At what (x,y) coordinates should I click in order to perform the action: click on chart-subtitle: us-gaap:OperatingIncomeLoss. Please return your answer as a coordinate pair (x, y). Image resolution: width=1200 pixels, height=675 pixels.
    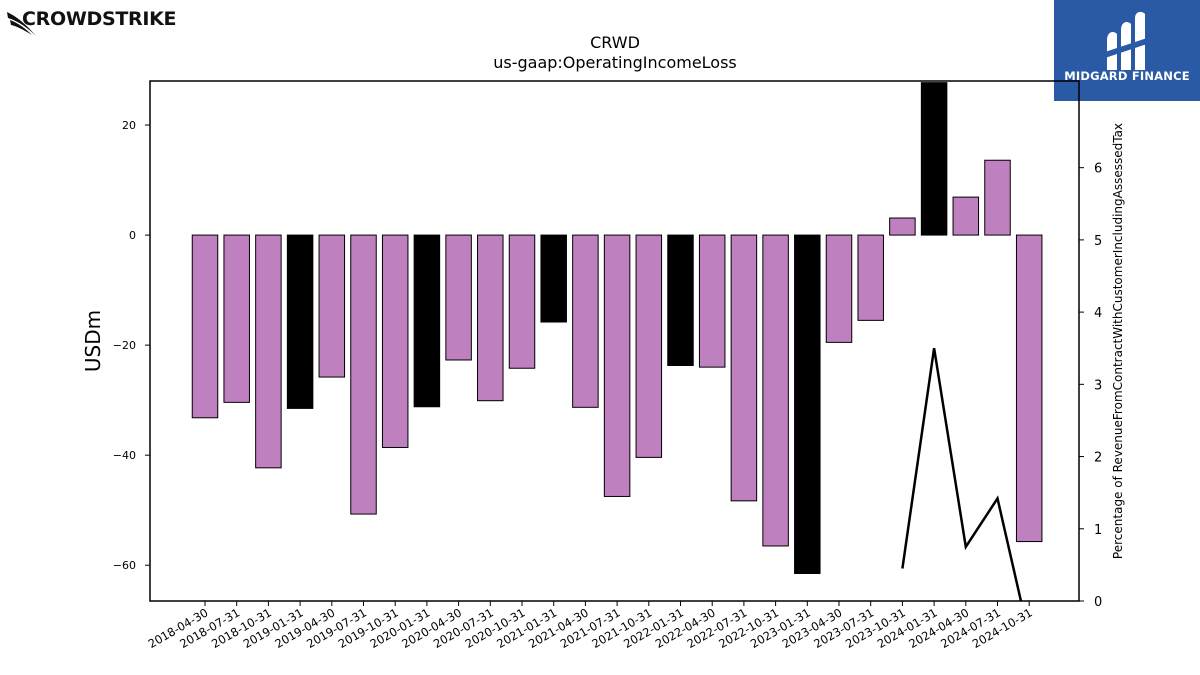
    Looking at the image, I should click on (615, 62).